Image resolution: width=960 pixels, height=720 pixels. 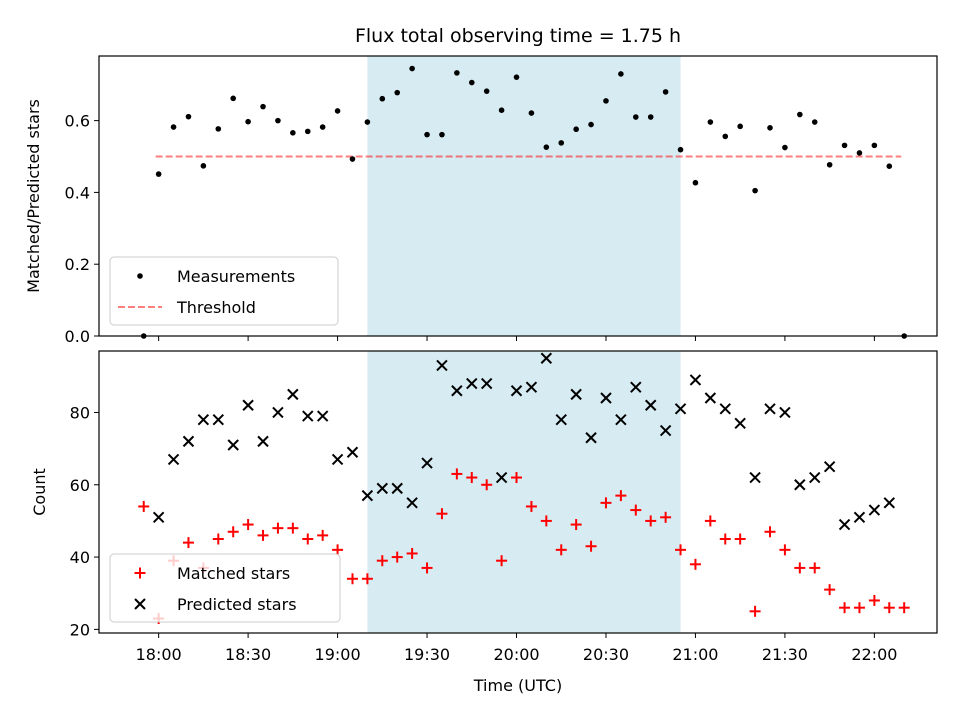 What do you see at coordinates (33, 196) in the screenshot?
I see `y-axis-label: Matched/Predicted stars` at bounding box center [33, 196].